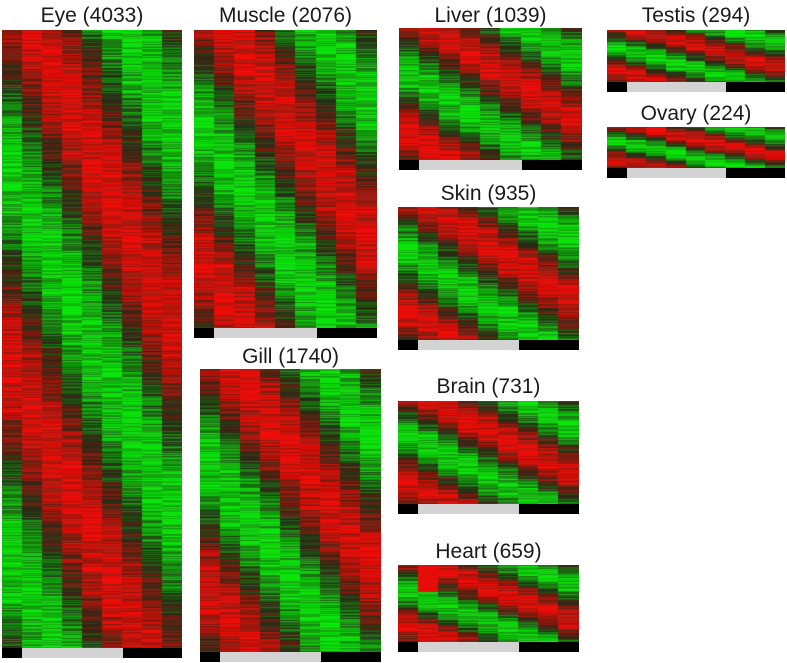 The height and width of the screenshot is (663, 787). I want to click on heart-heatmap, so click(488, 603).